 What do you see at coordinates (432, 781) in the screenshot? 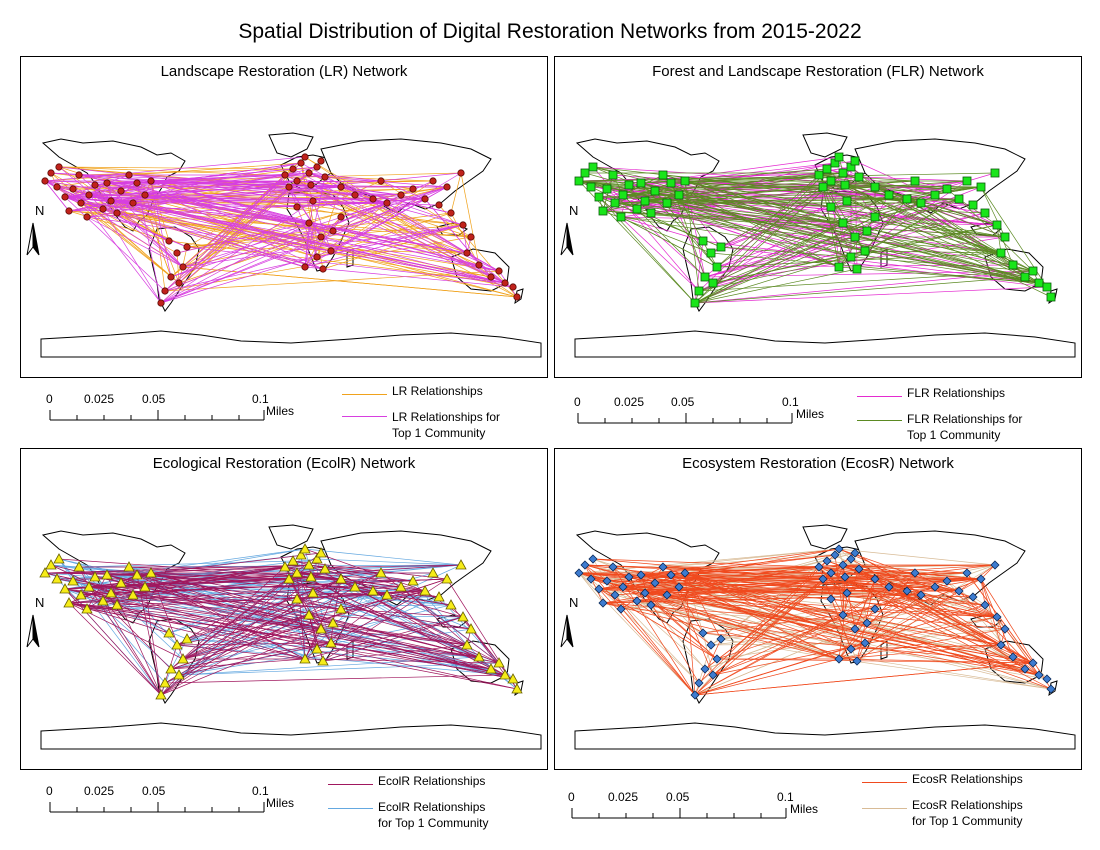
I see `legend-label-base: EcolR Relationships` at bounding box center [432, 781].